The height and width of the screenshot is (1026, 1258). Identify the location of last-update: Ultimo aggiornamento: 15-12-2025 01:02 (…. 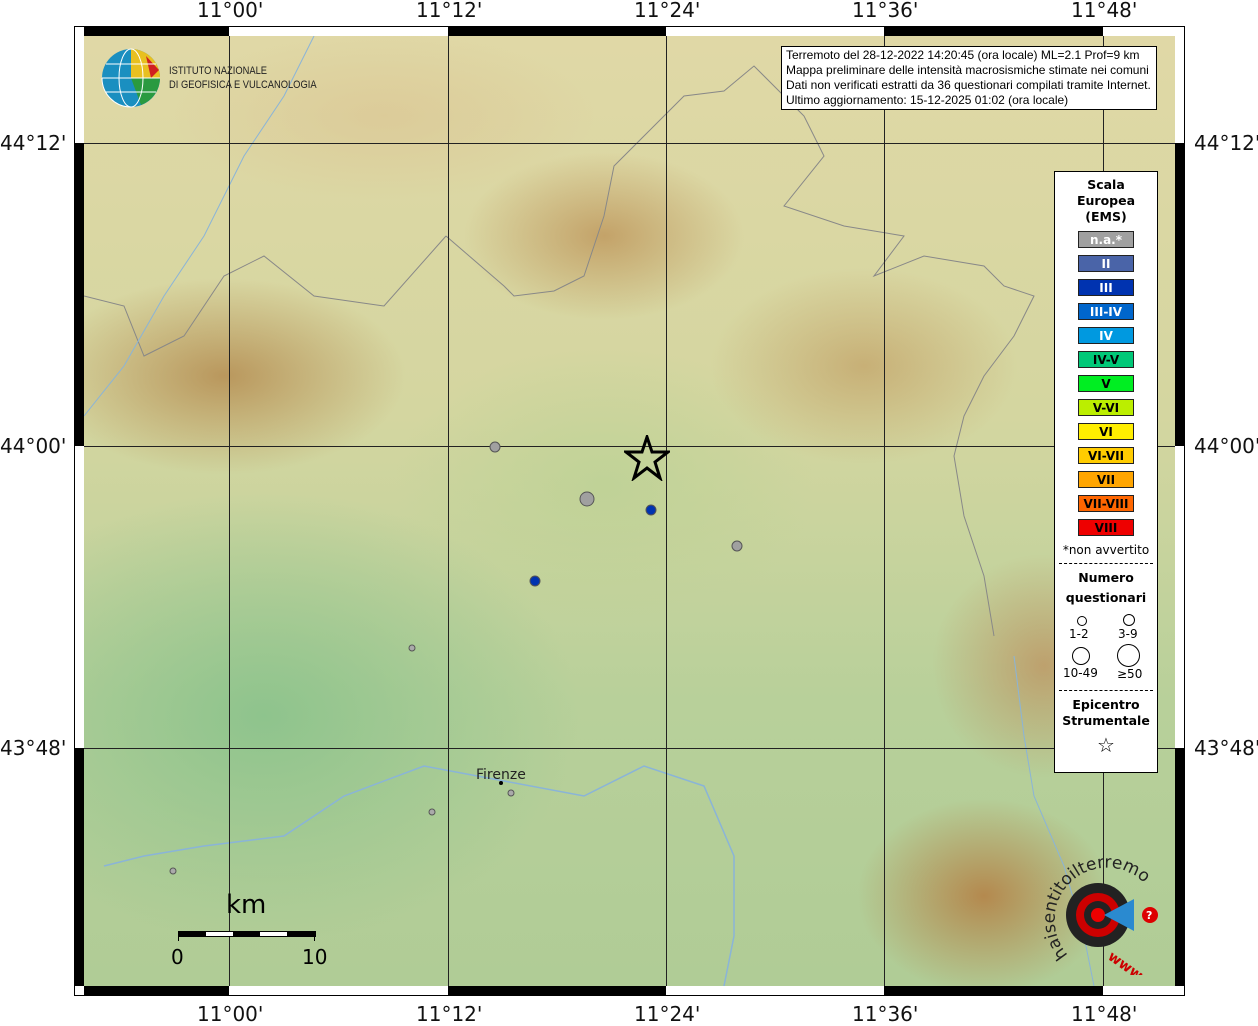
(927, 100).